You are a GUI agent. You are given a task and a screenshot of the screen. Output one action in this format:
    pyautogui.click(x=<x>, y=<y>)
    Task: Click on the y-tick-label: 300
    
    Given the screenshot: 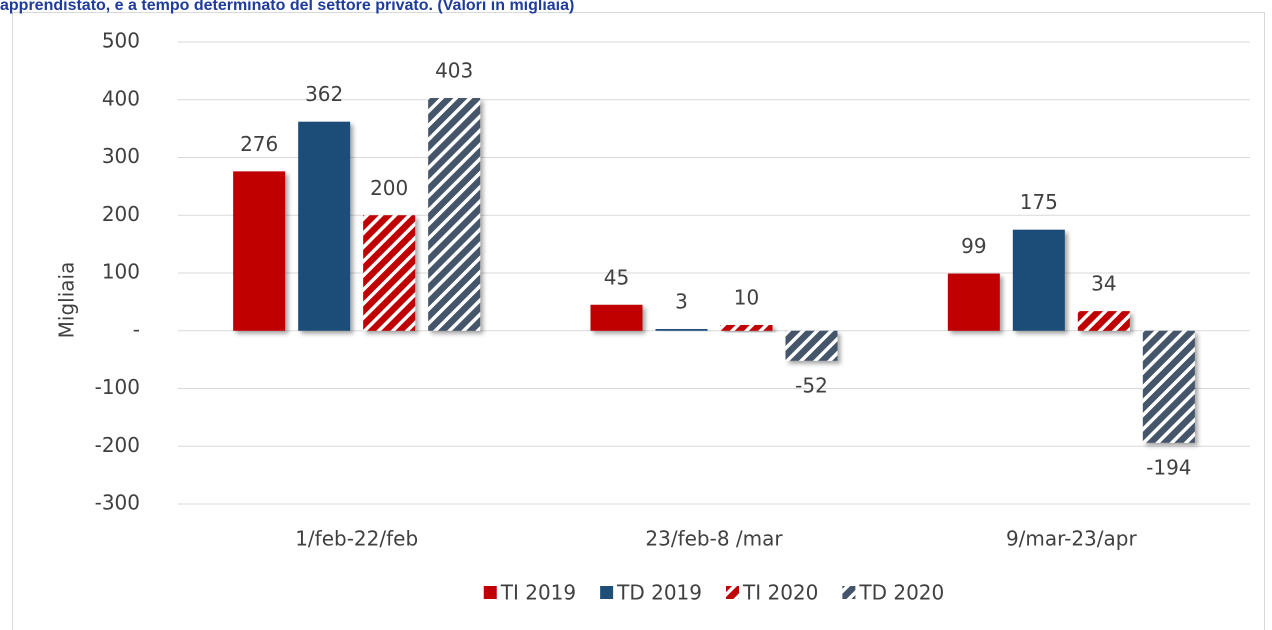 What is the action you would take?
    pyautogui.click(x=121, y=156)
    